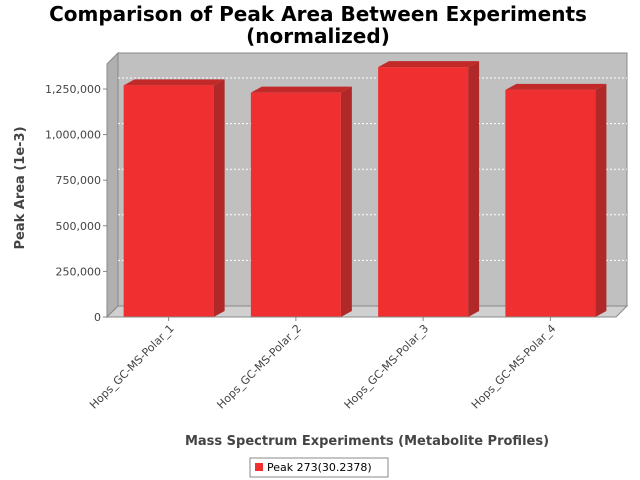 The height and width of the screenshot is (480, 640). Describe the element at coordinates (112, 185) in the screenshot. I see `plot-left-wall` at that location.